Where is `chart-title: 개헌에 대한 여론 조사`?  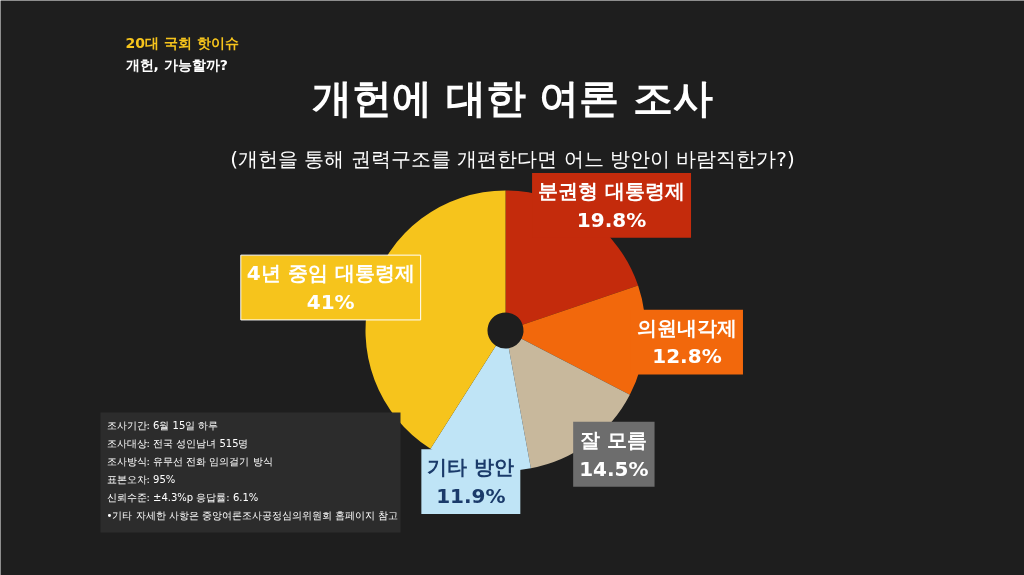
chart-title: 개헌에 대한 여론 조사 is located at coordinates (512, 97).